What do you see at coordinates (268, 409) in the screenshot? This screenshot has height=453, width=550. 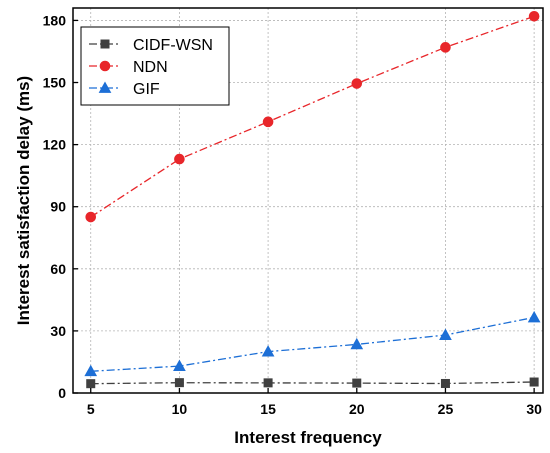 I see `x-tick-label: 15` at bounding box center [268, 409].